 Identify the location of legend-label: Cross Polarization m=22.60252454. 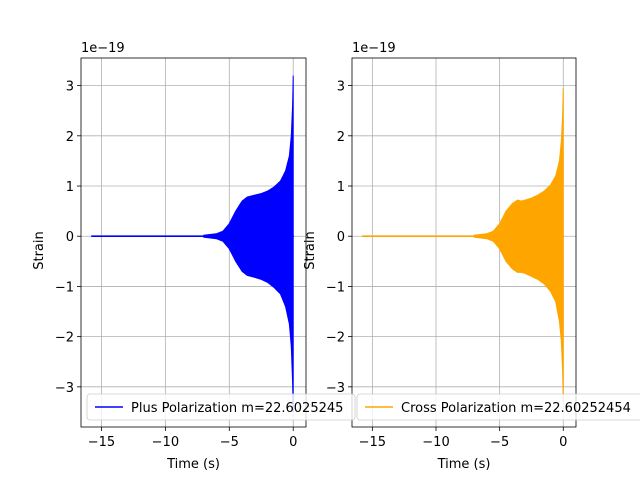
(516, 408).